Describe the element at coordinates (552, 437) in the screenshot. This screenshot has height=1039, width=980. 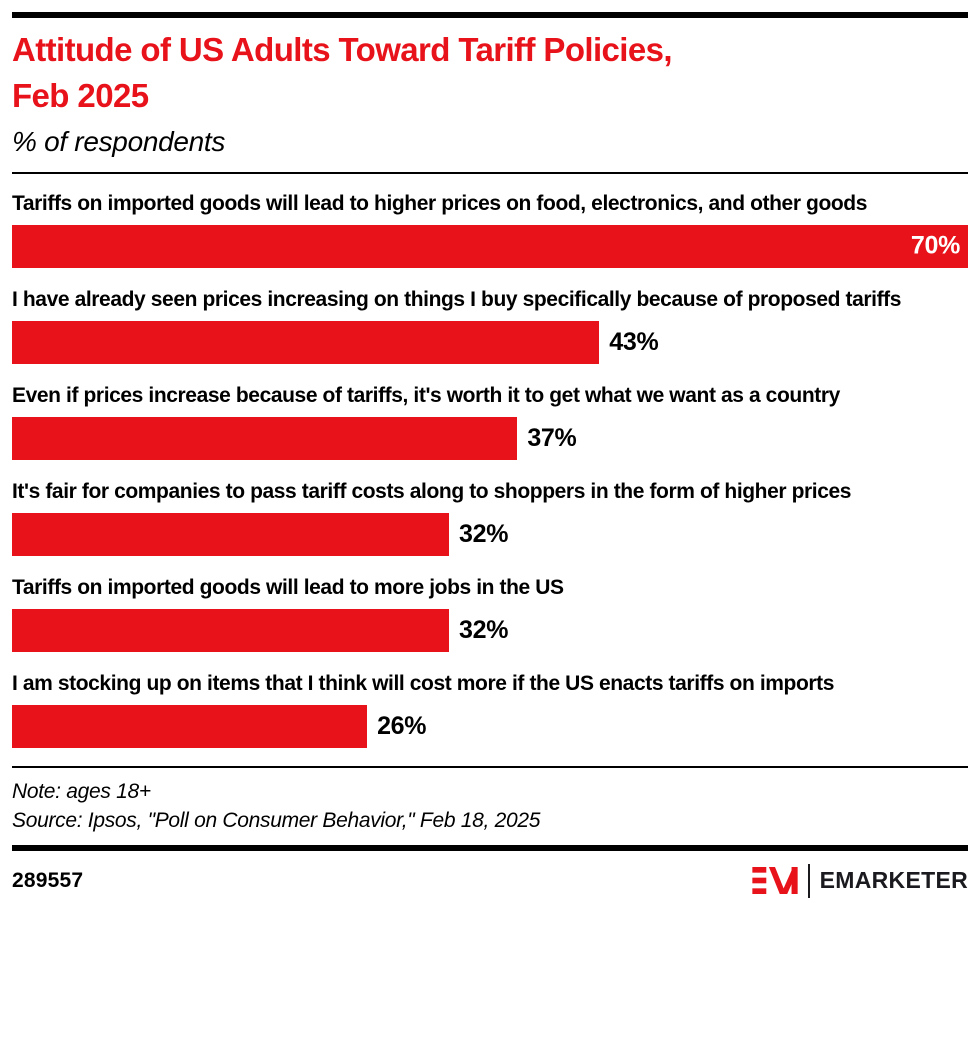
I see `bar-value-label: 37%` at that location.